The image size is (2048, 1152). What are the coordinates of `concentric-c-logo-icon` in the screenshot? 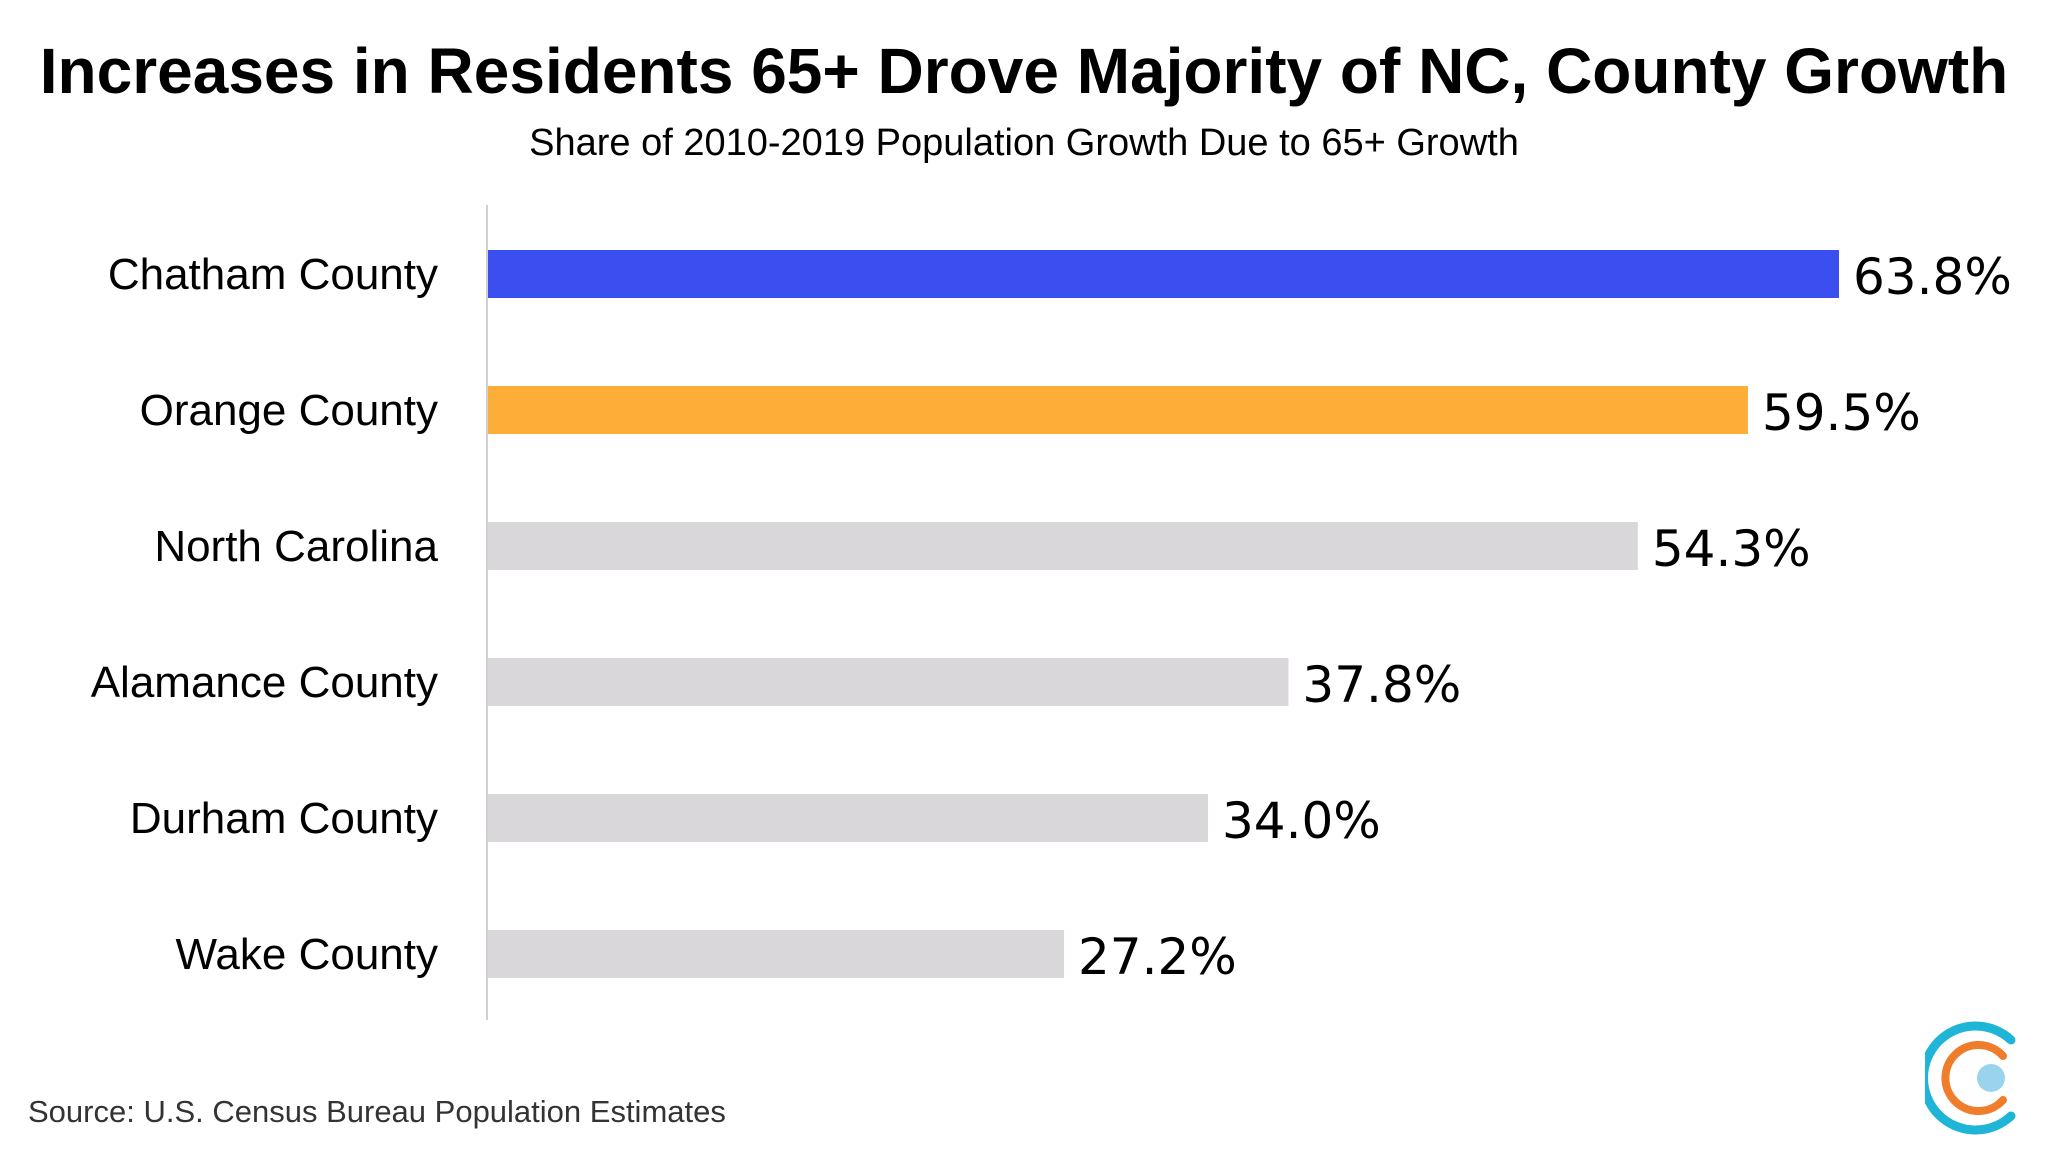 It's located at (1970, 1078).